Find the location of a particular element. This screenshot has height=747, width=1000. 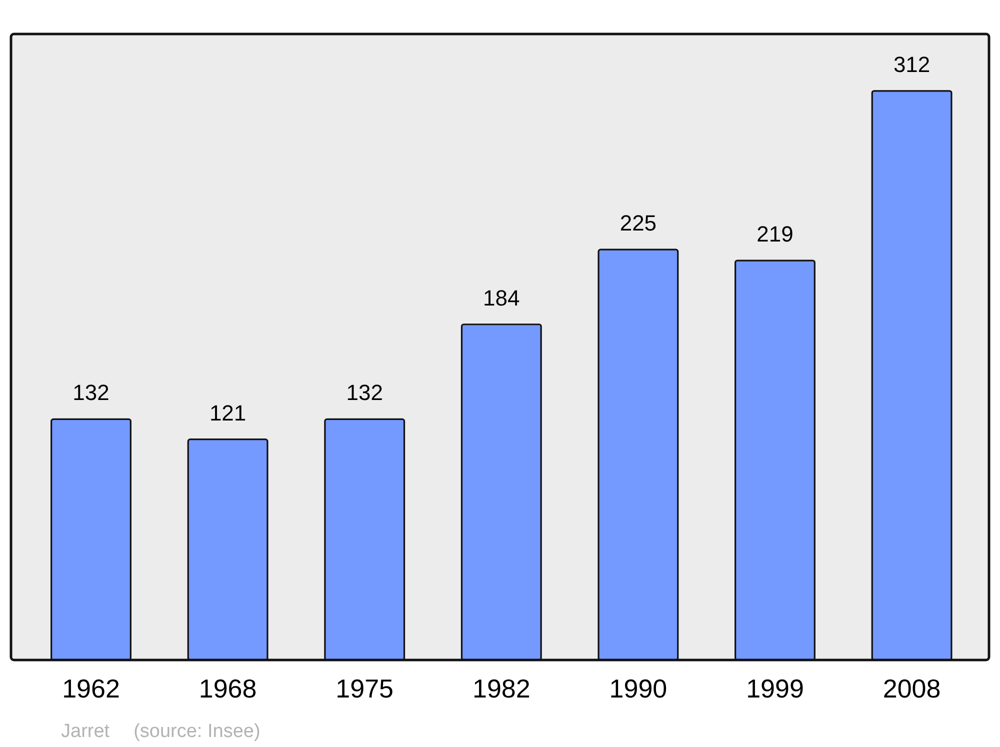

data-label: 312 is located at coordinates (911, 64).